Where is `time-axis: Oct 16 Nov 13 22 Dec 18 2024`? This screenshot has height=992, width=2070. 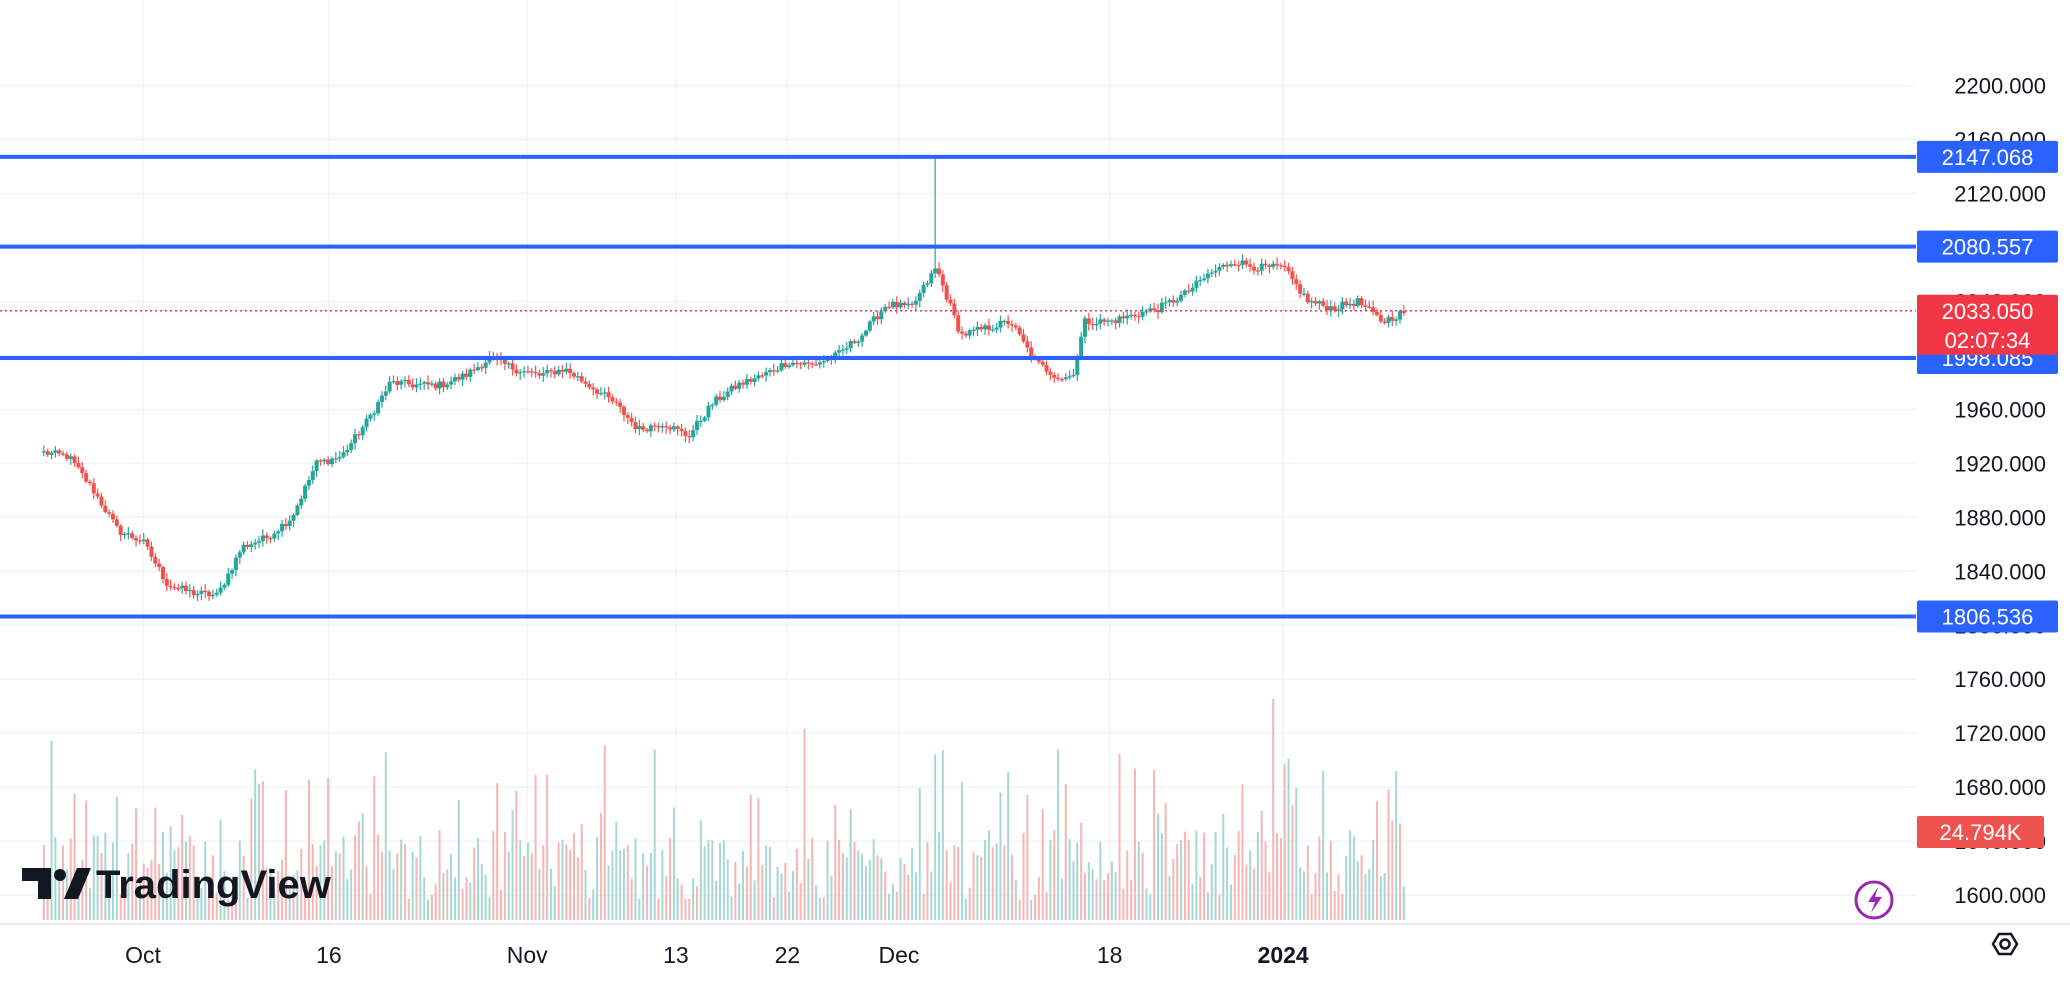
time-axis: Oct 16 Nov 13 22 Dec 18 2024 is located at coordinates (717, 955).